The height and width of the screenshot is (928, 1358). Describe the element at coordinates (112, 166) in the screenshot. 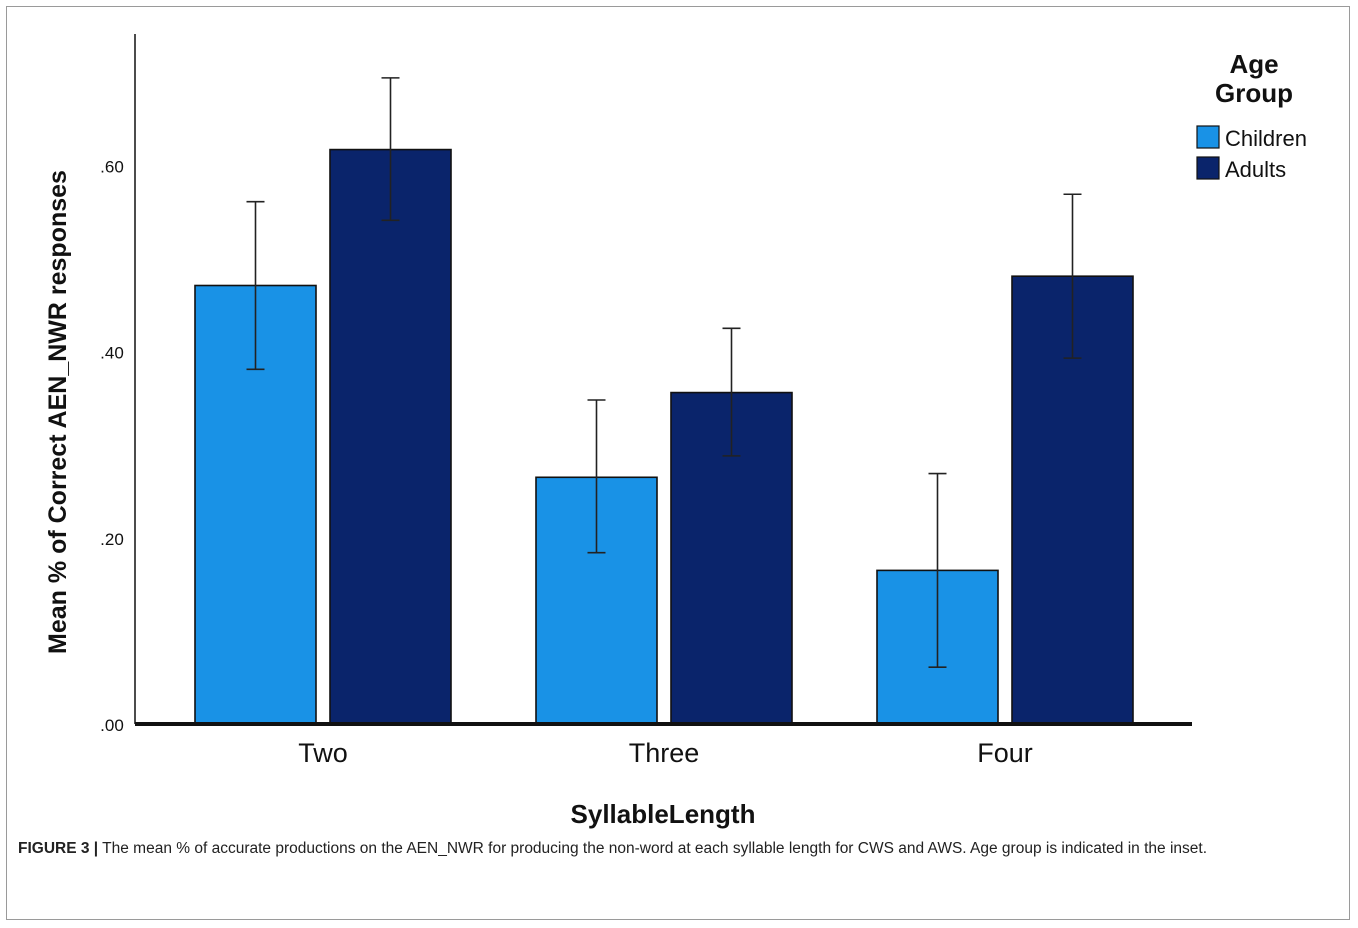

I see `y-tick-label: .60` at that location.